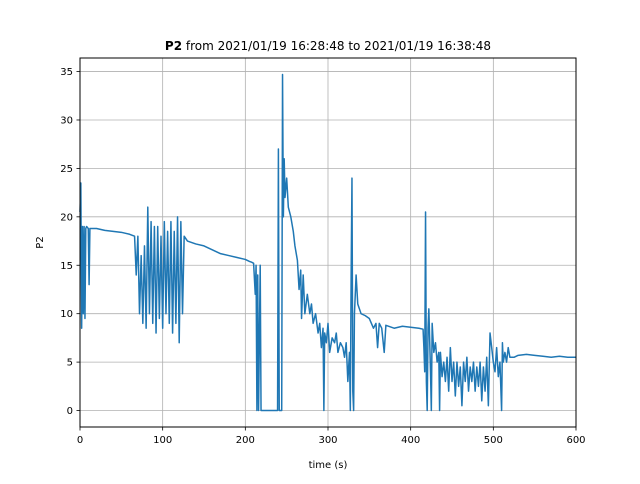 Image resolution: width=640 pixels, height=484 pixels. I want to click on y-tick-label: 20, so click(66, 217).